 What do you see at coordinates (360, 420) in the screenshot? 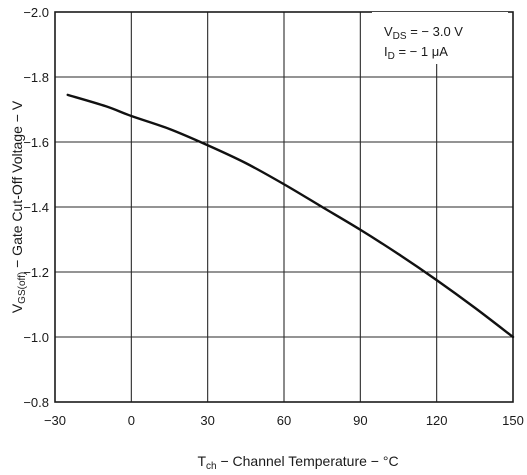
I see `x-tick-label: 90` at bounding box center [360, 420].